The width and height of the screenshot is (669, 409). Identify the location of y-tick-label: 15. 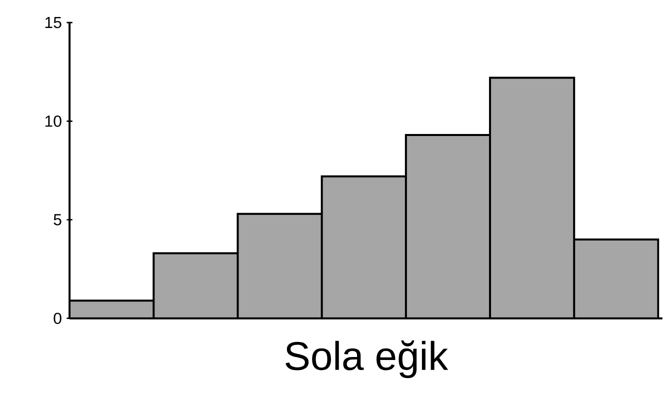
(53, 22).